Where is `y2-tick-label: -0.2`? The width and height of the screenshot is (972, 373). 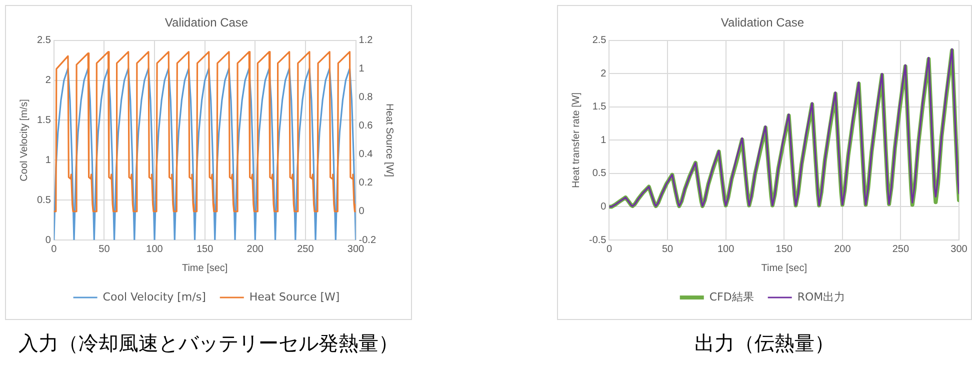
y2-tick-label: -0.2 is located at coordinates (367, 240).